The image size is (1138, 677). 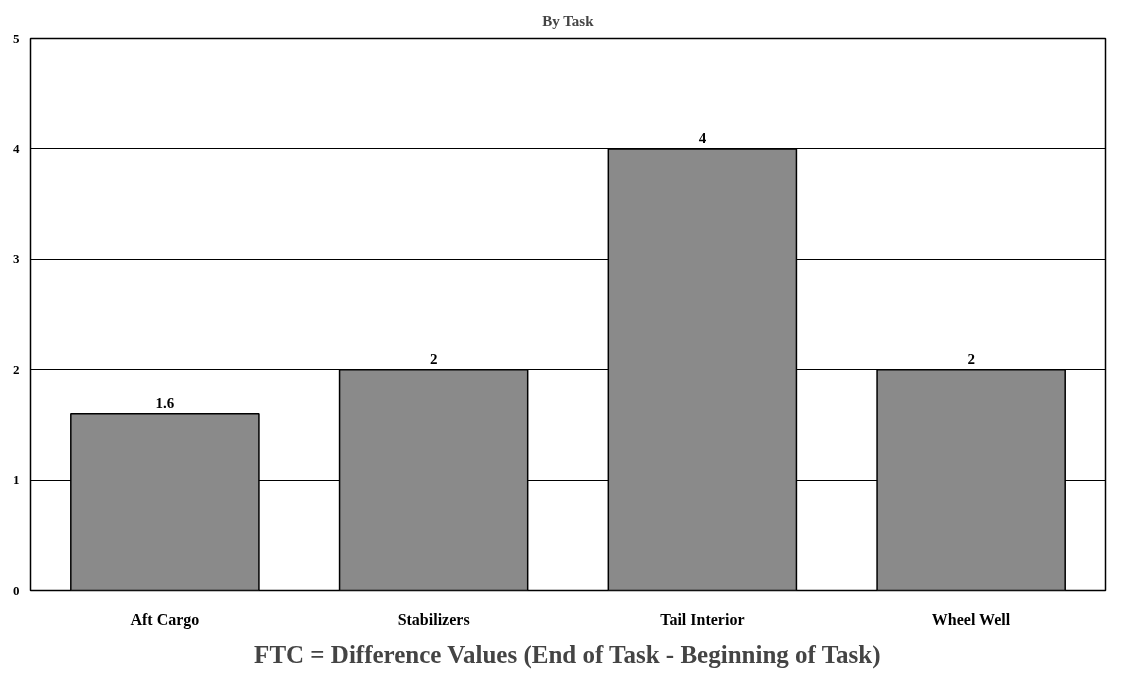 What do you see at coordinates (568, 20) in the screenshot?
I see `chart-title: By Task` at bounding box center [568, 20].